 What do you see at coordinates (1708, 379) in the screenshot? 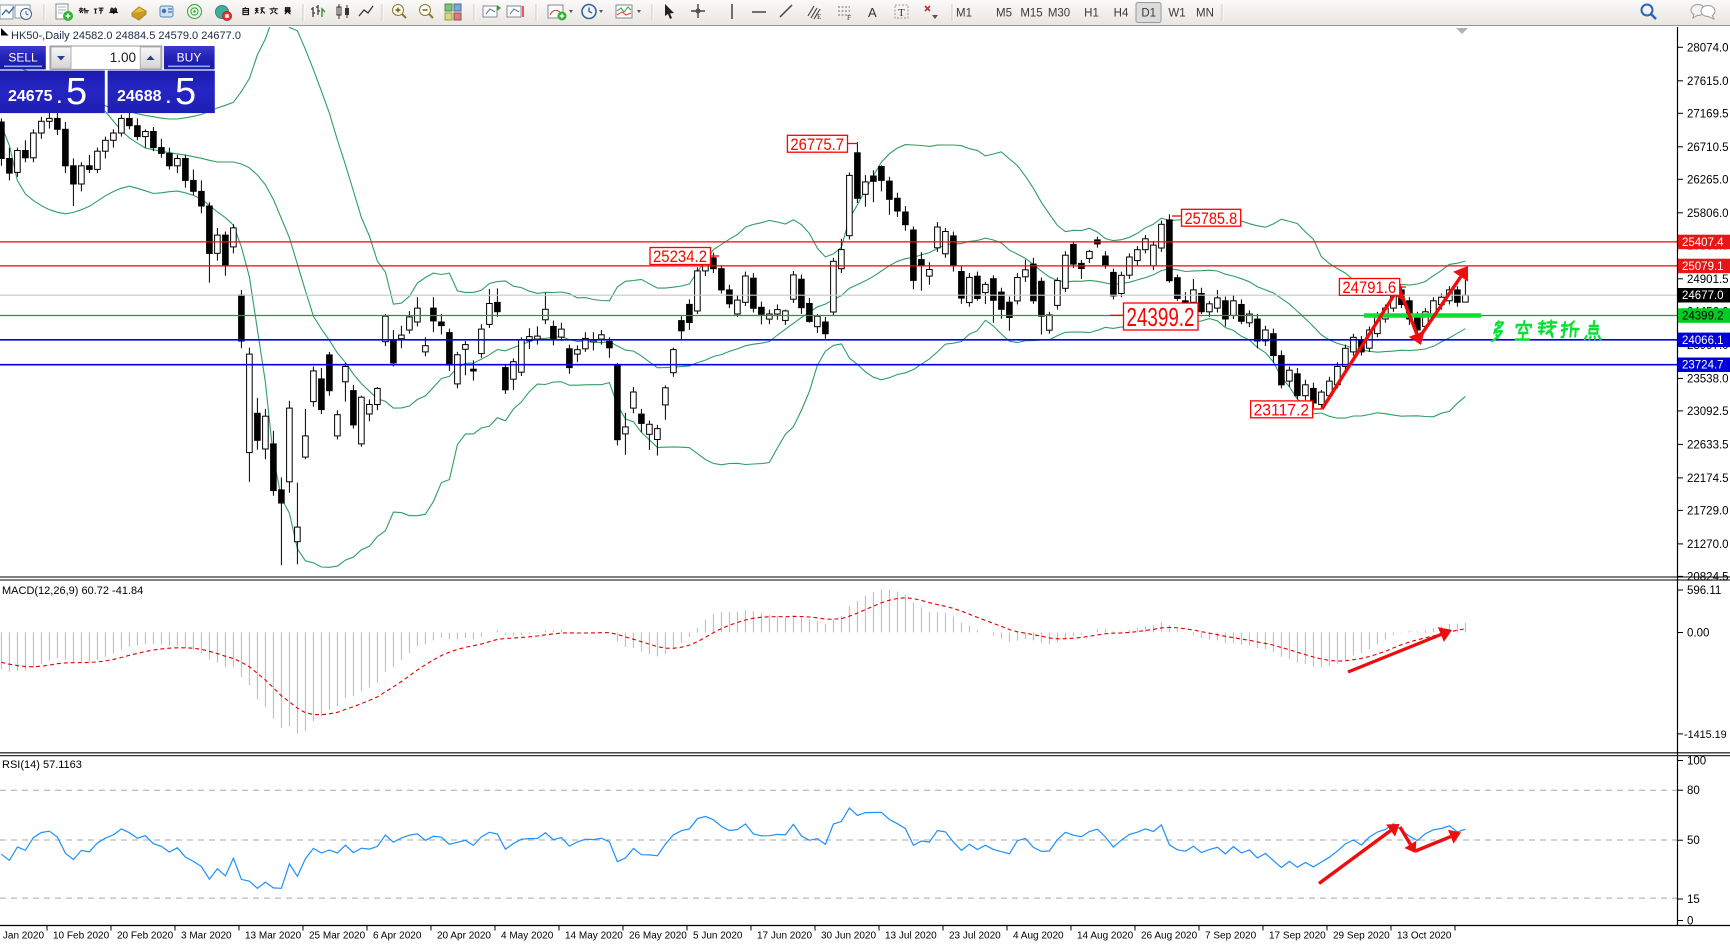
I see `svg-text: 23538.0` at bounding box center [1708, 379].